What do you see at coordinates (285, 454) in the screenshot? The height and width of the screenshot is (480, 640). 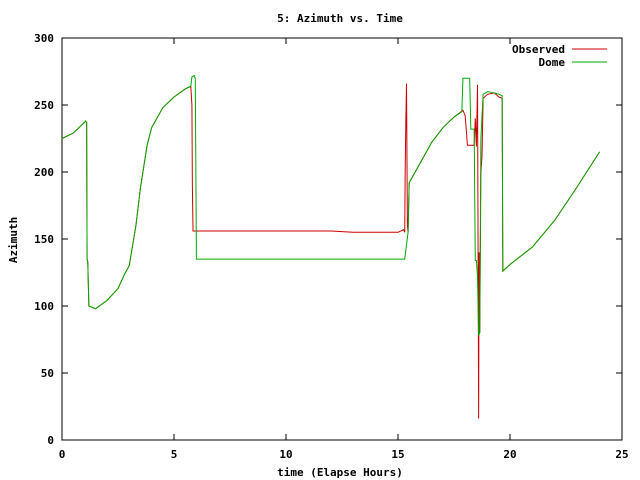 I see `x-tick-label: 10` at bounding box center [285, 454].